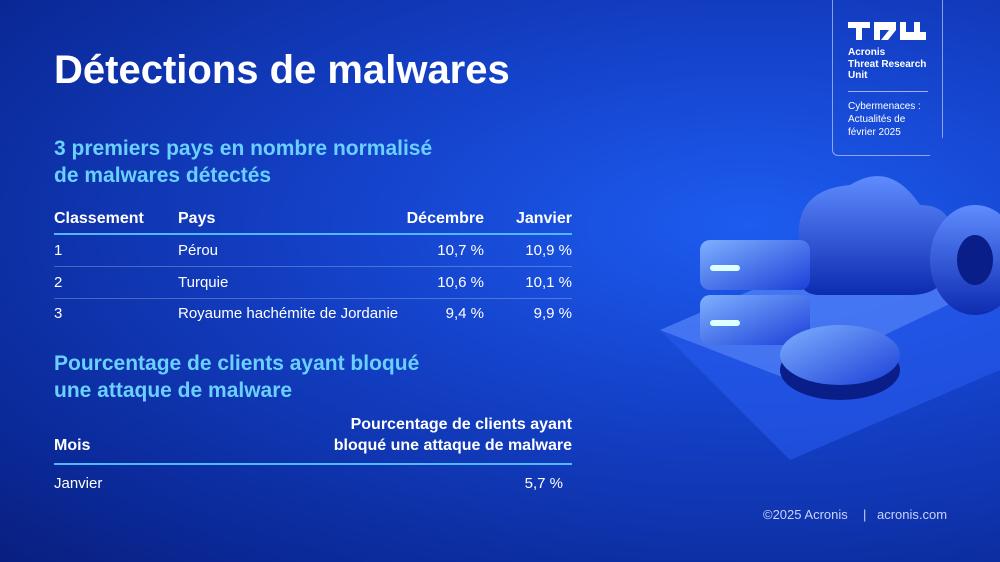  What do you see at coordinates (543, 483) in the screenshot?
I see `table-cell: 5,7 %` at bounding box center [543, 483].